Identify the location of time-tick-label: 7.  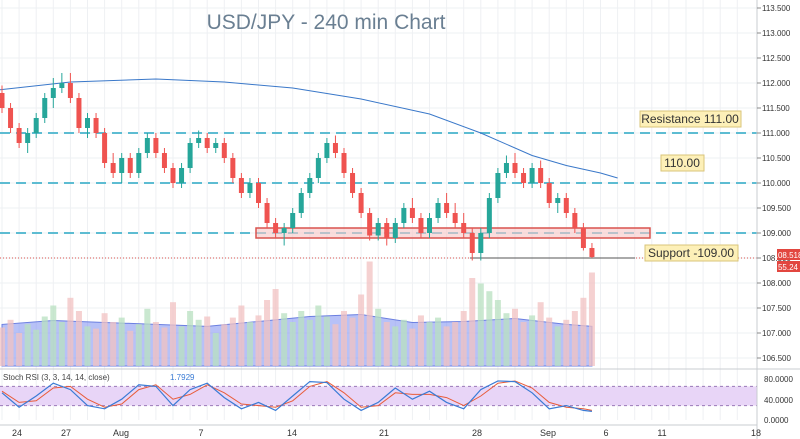
(200, 433).